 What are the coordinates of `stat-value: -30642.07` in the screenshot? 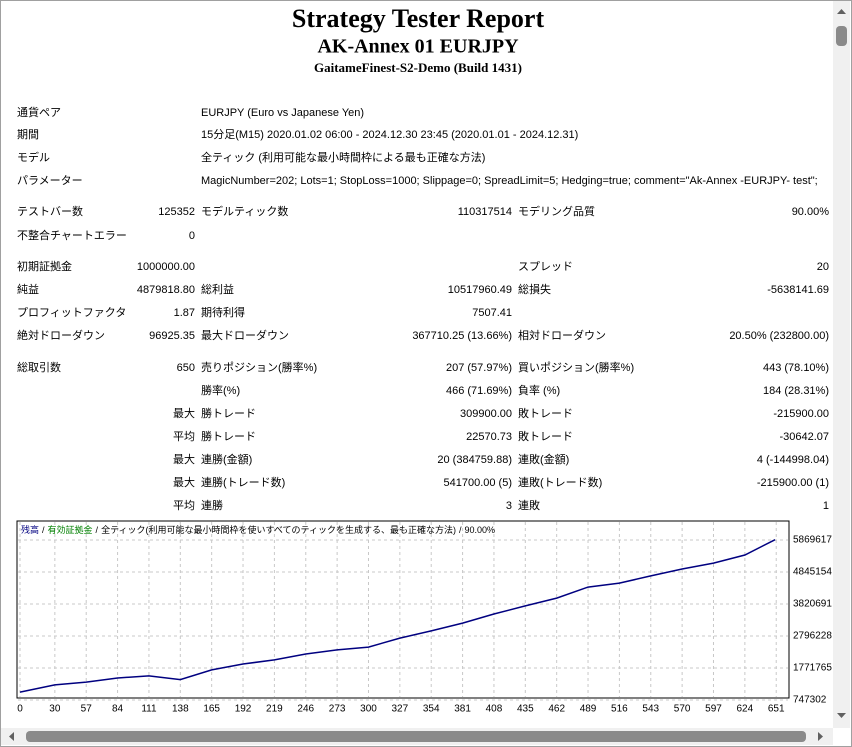 It's located at (804, 437).